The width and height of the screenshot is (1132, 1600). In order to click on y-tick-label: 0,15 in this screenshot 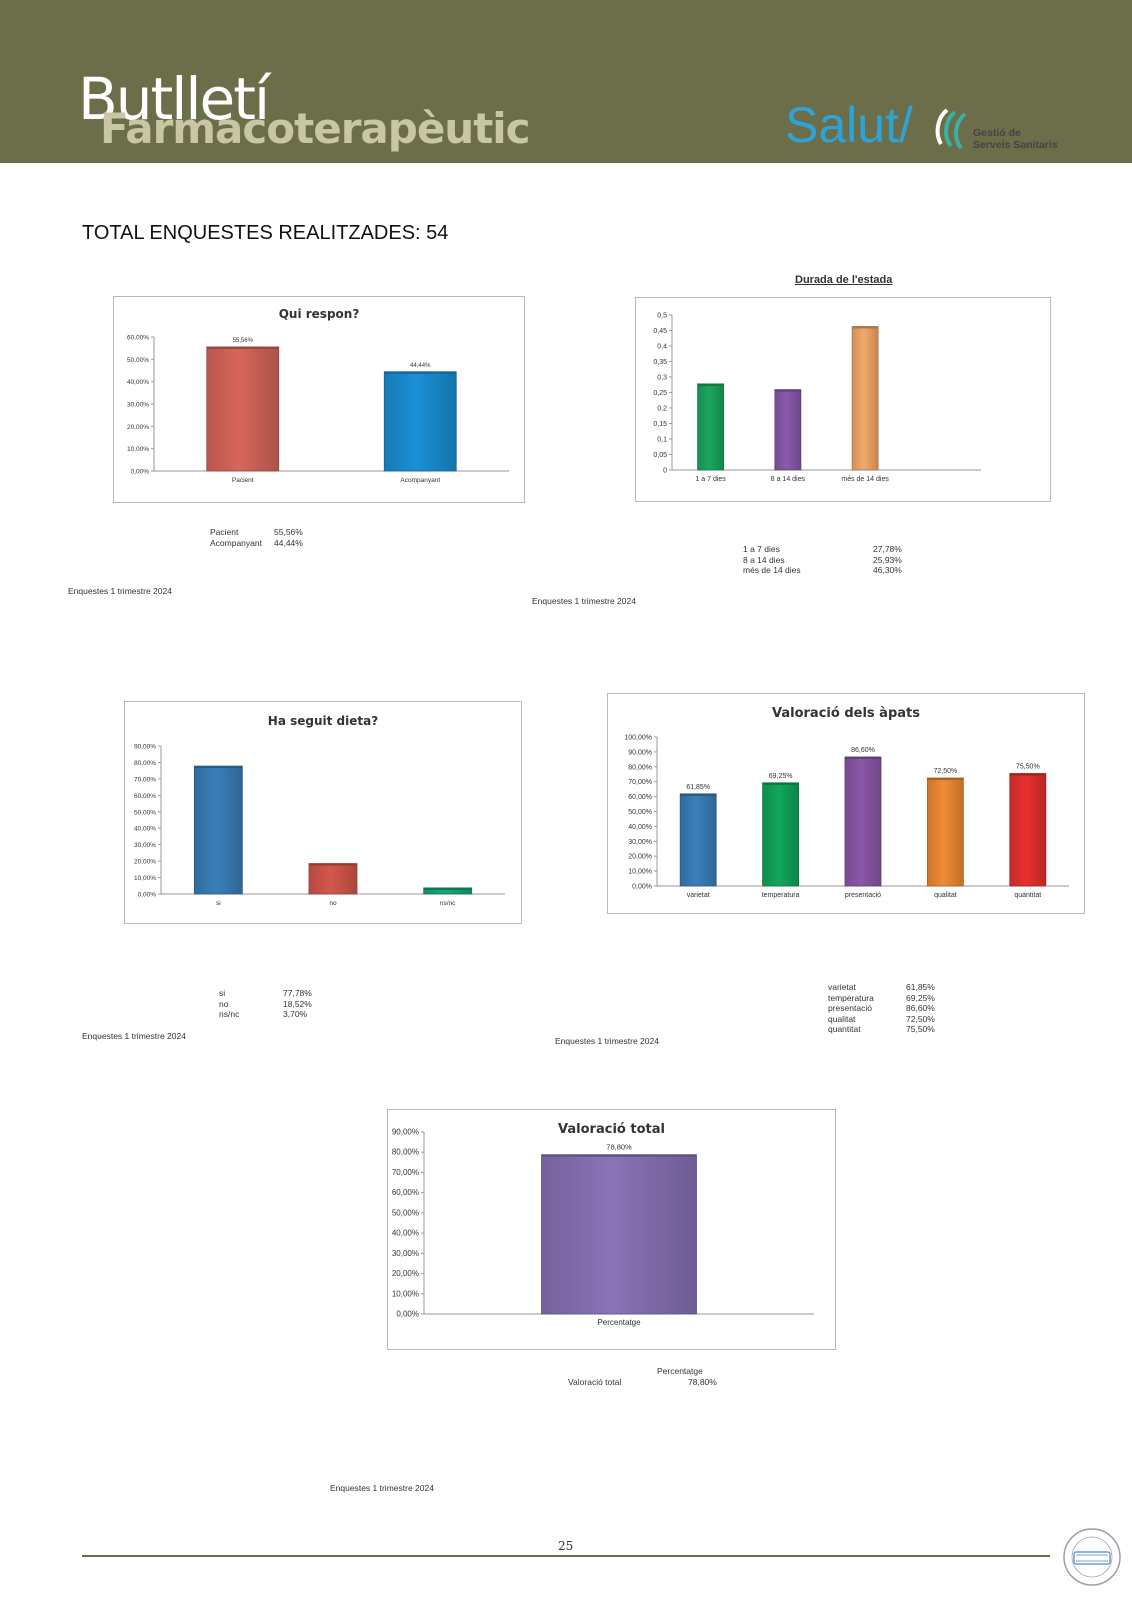, I will do `click(660, 424)`.